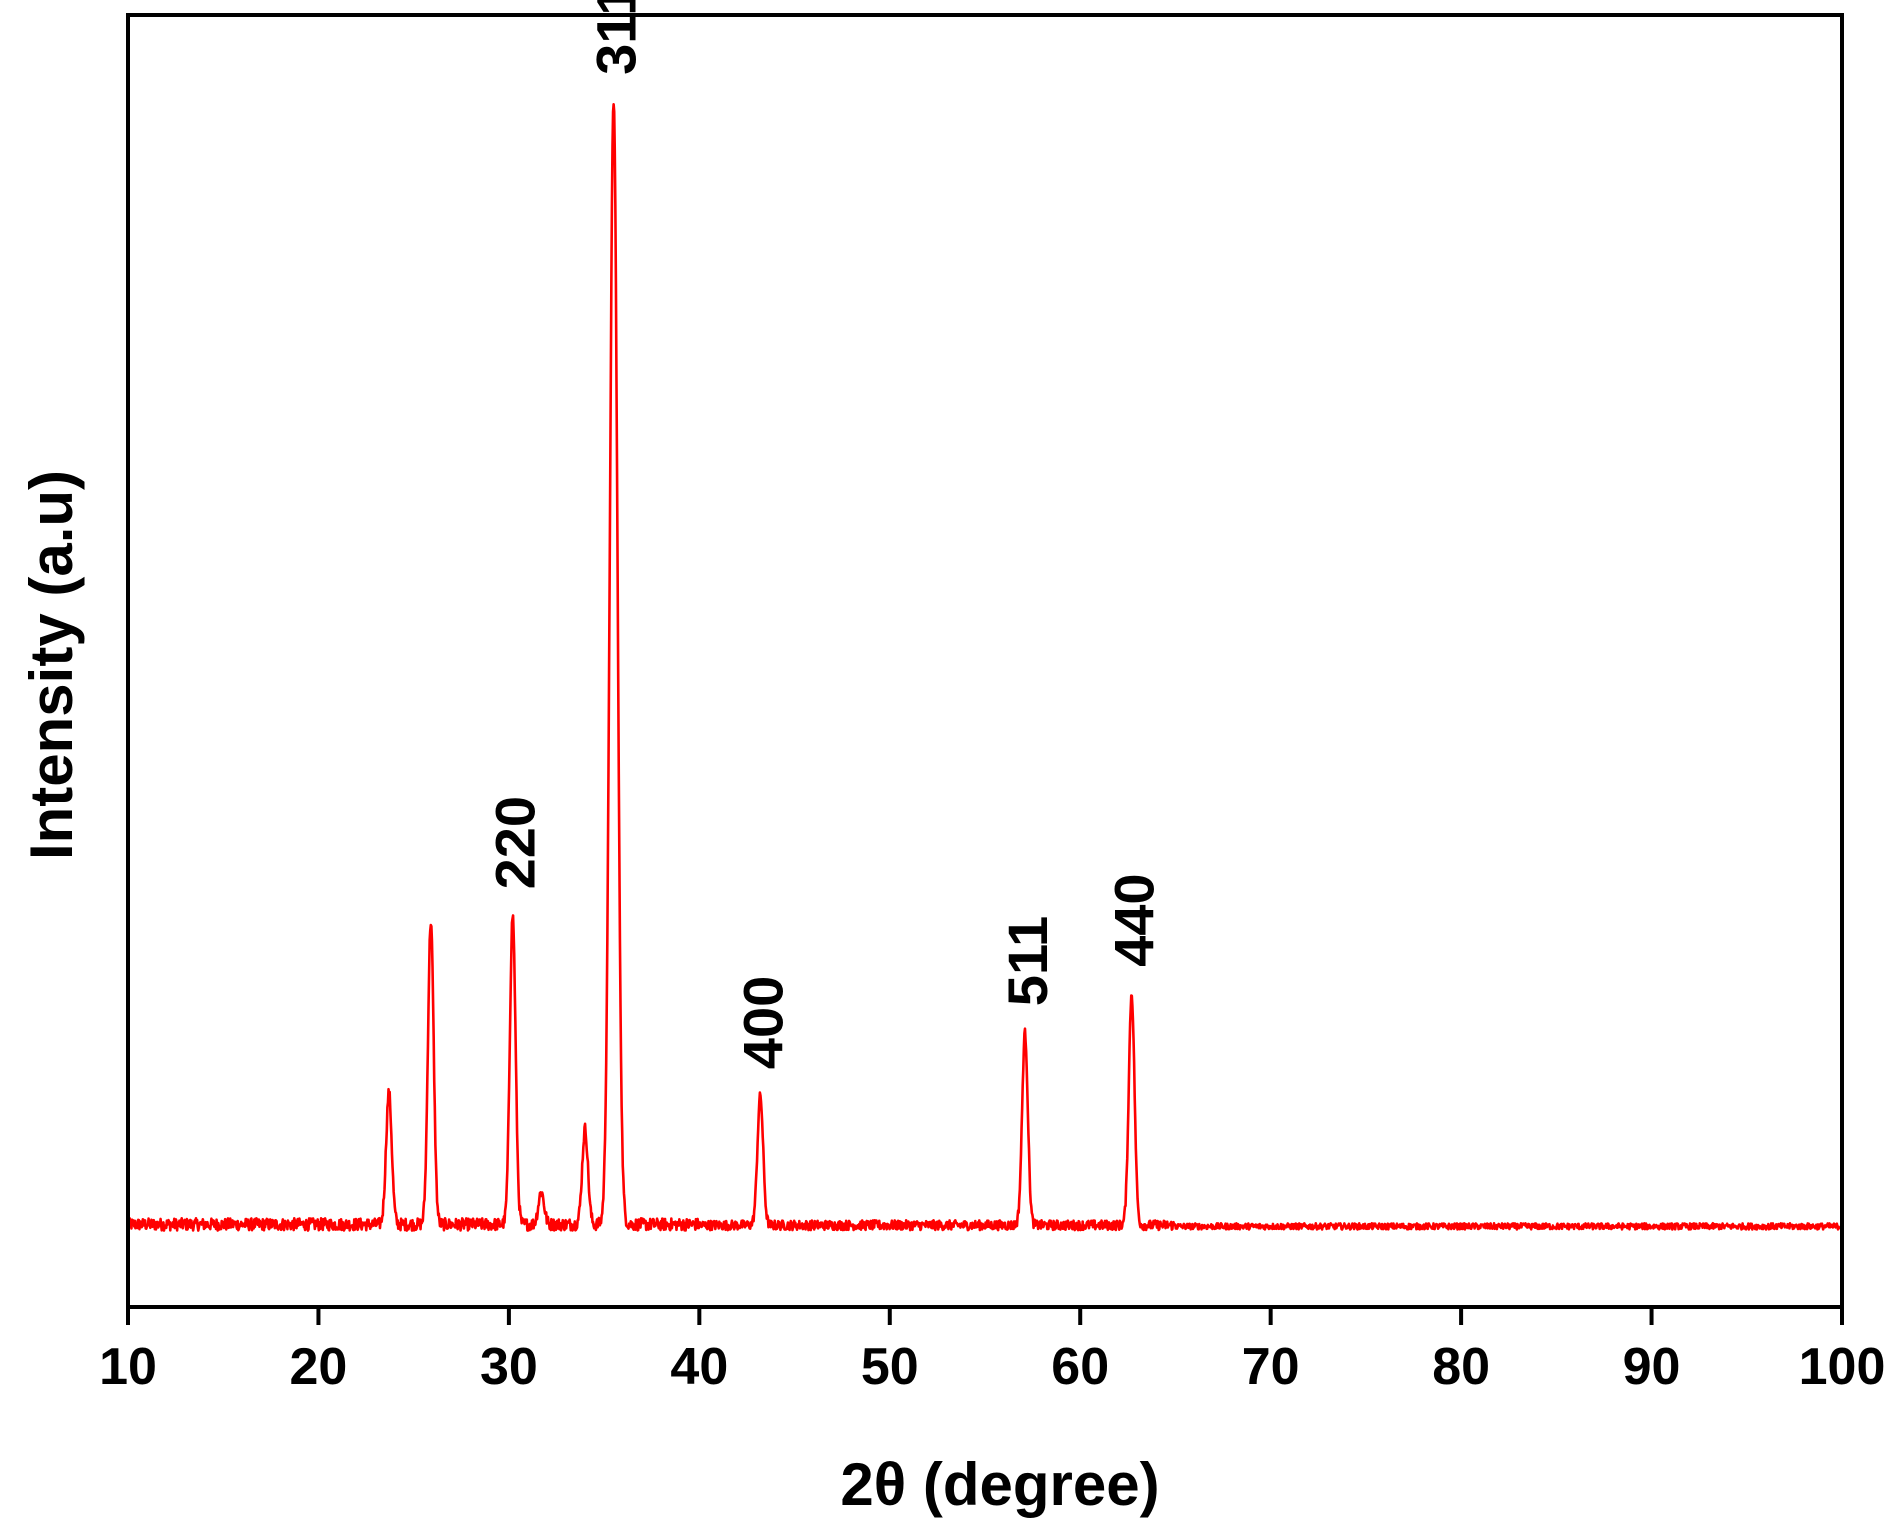 This screenshot has height=1533, width=1901. What do you see at coordinates (319, 1367) in the screenshot?
I see `x-tick-label: 20` at bounding box center [319, 1367].